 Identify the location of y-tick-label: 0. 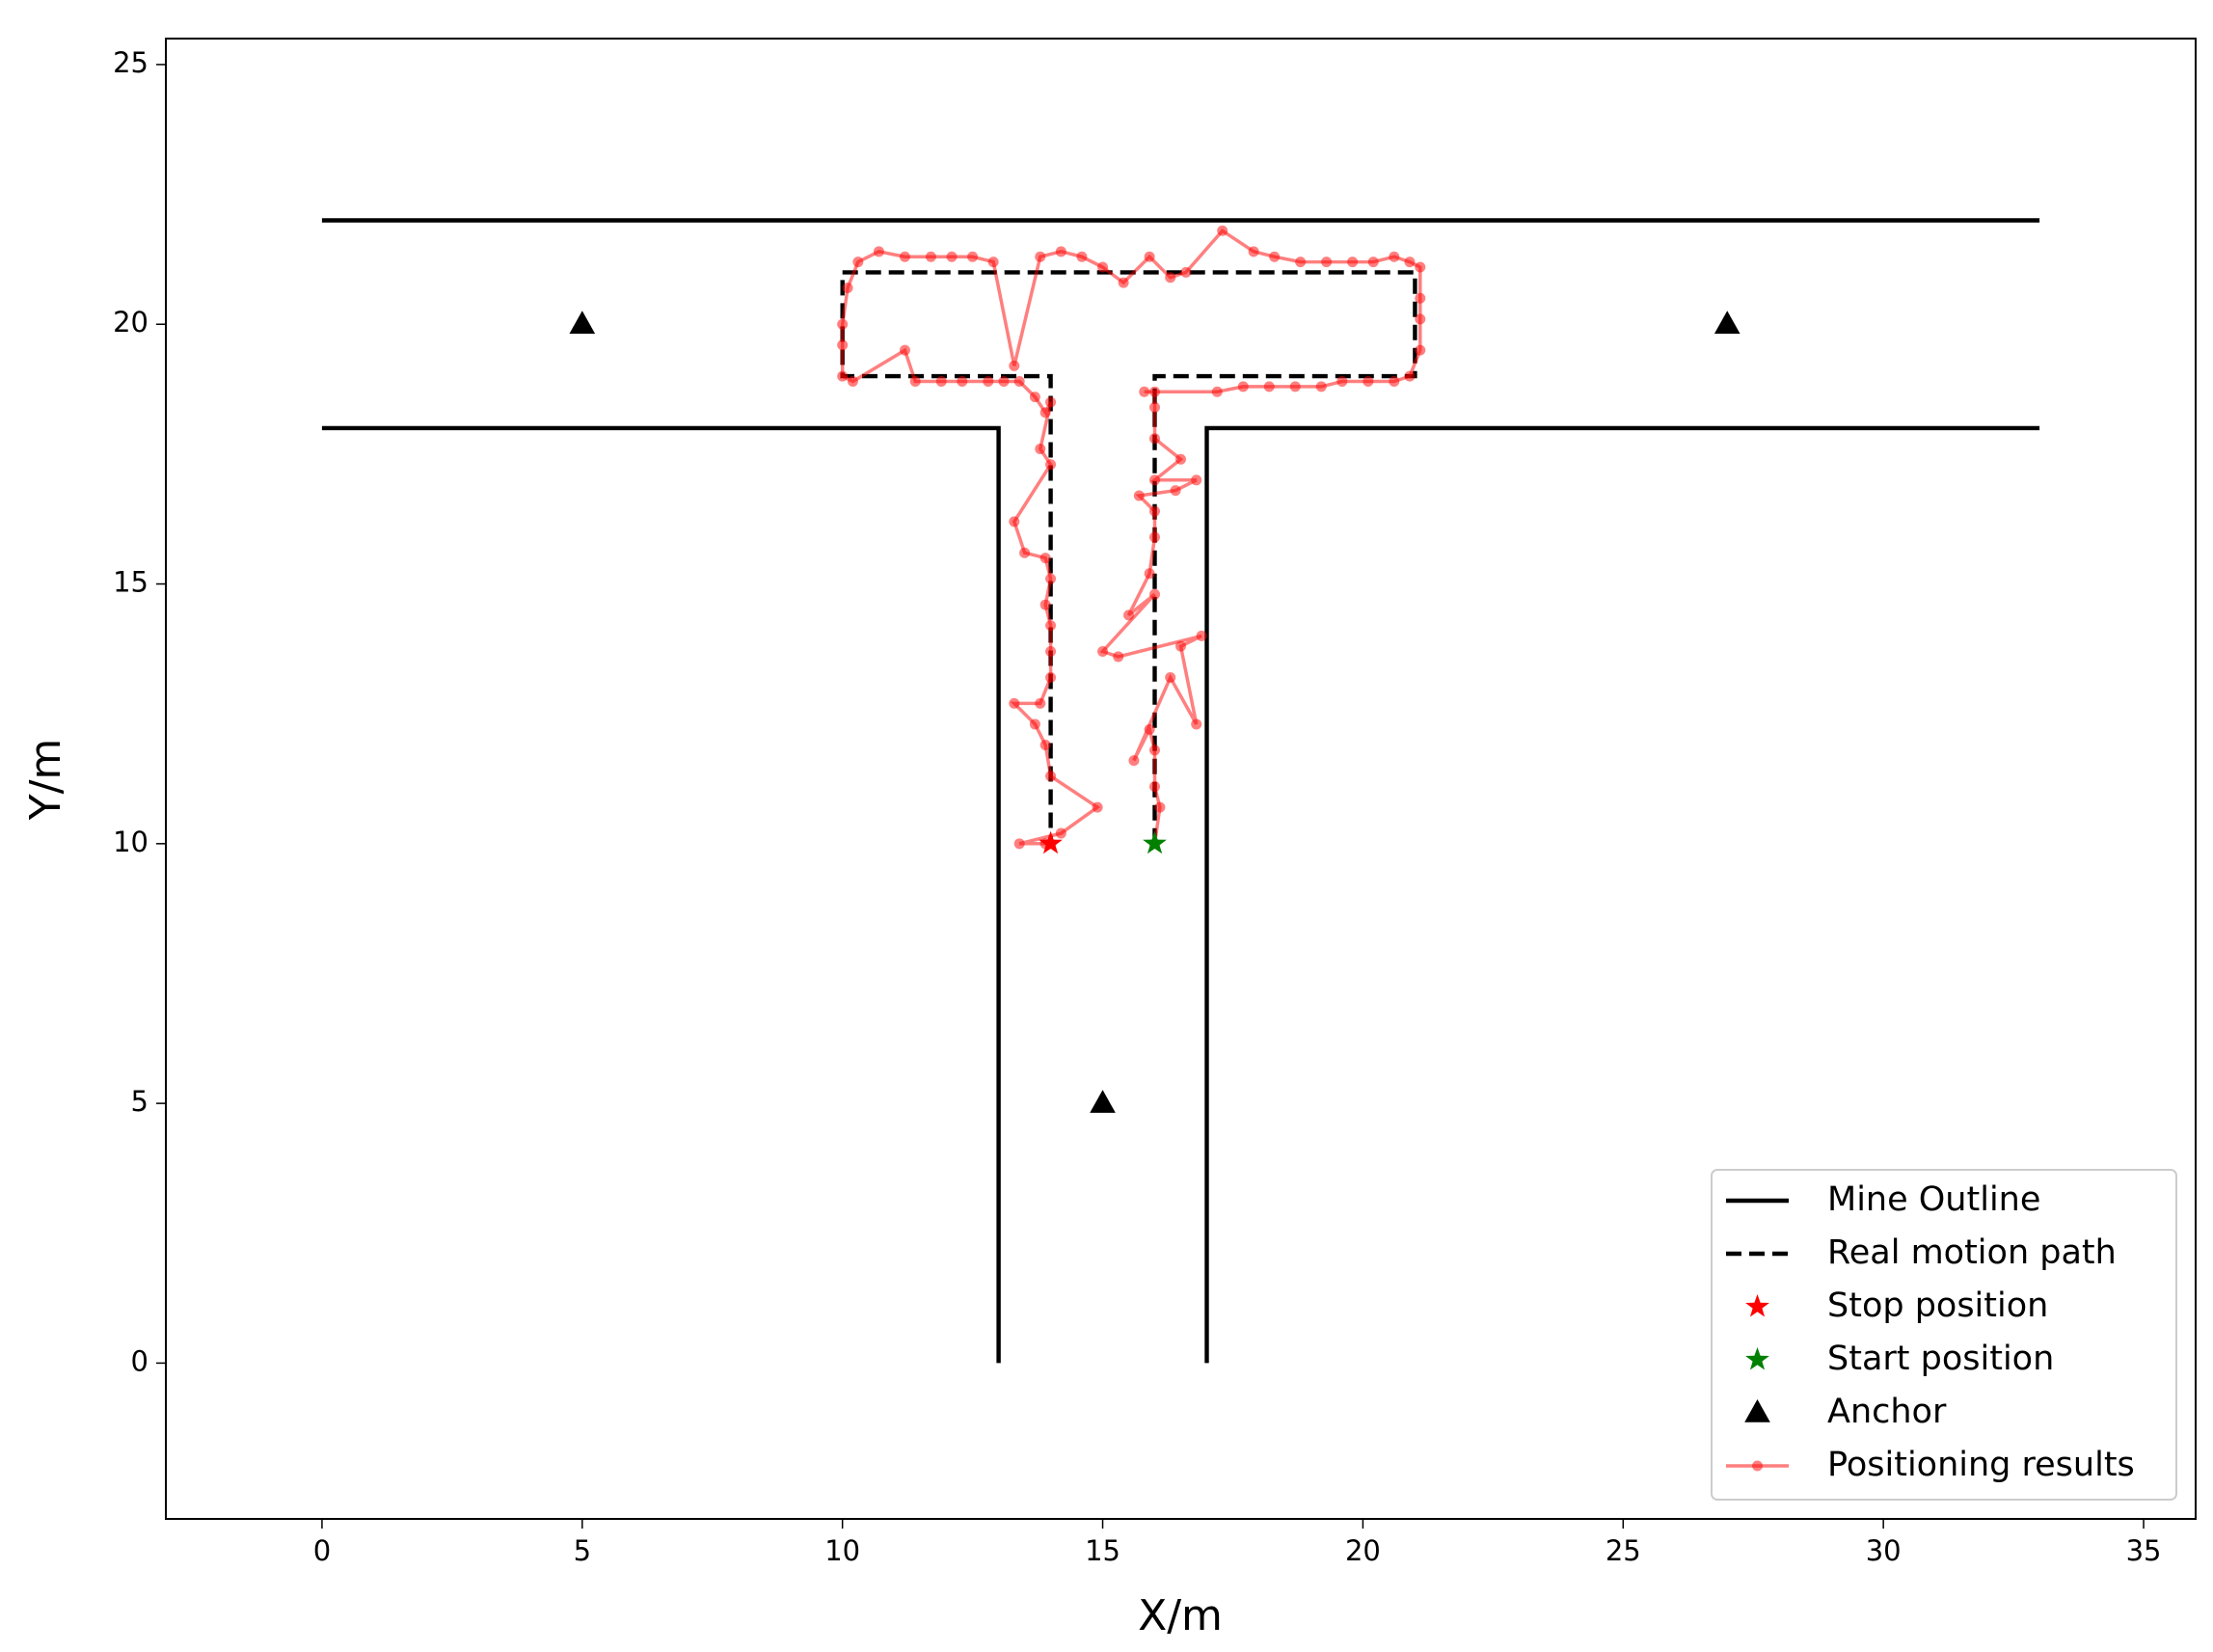
(139, 1360).